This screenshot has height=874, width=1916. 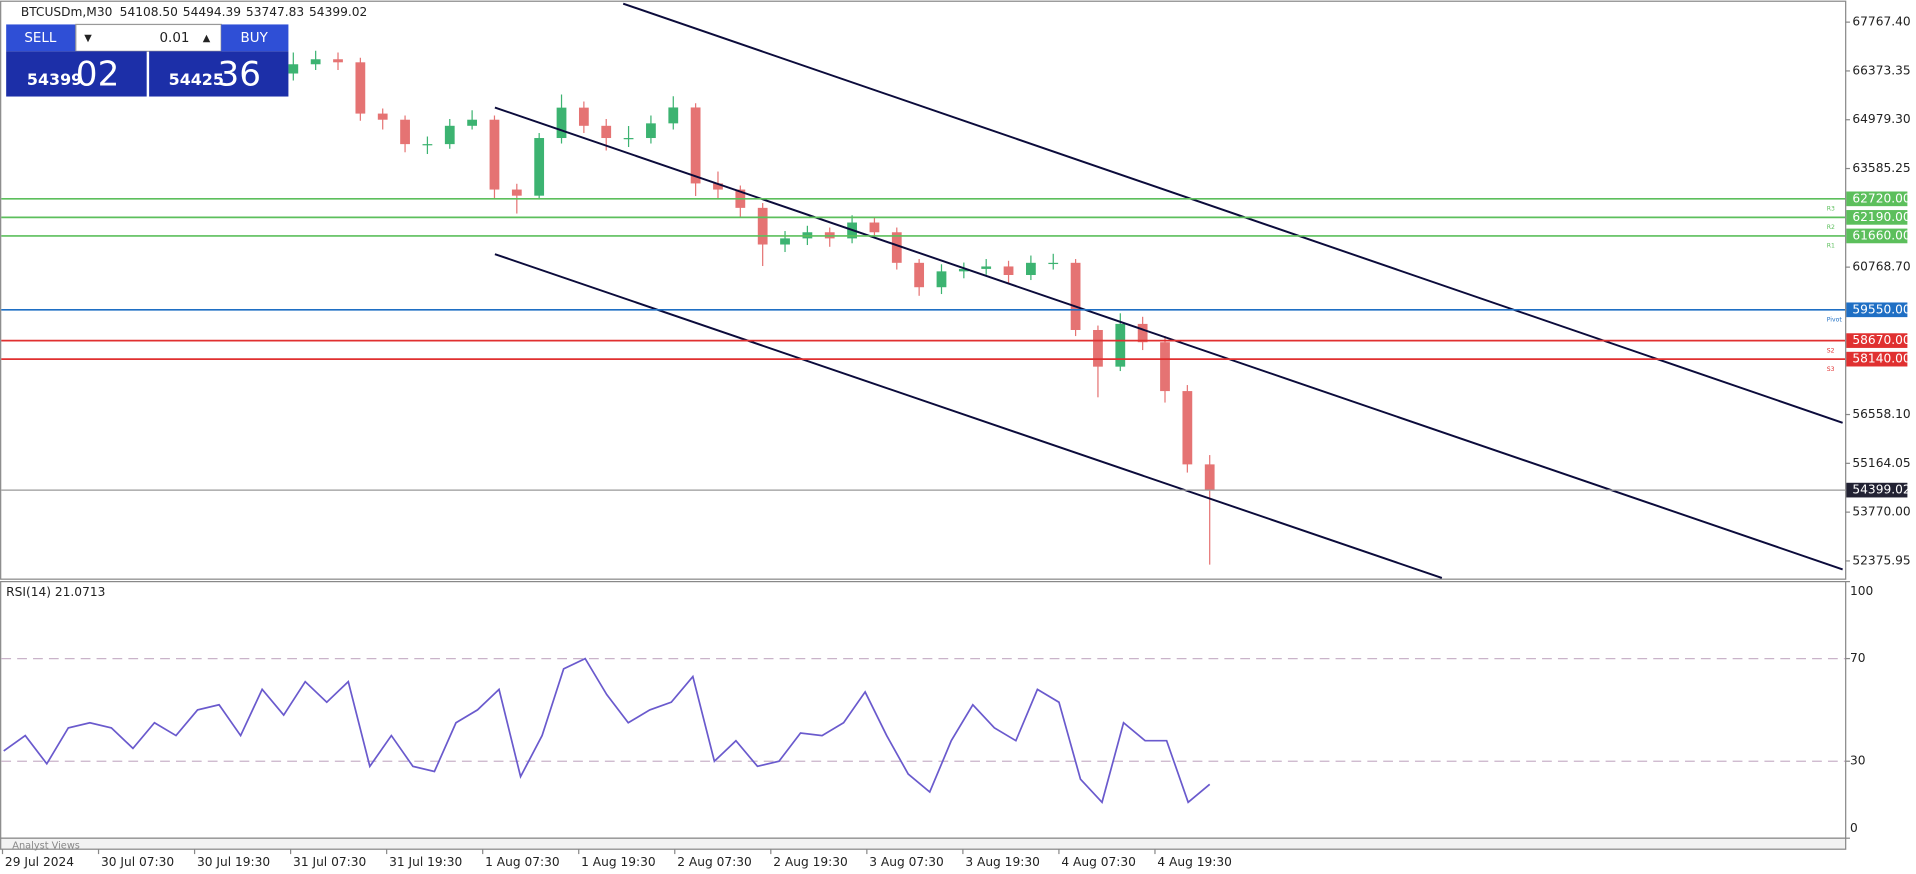 What do you see at coordinates (233, 862) in the screenshot?
I see `x-tick-label: 30 Jul 19:30` at bounding box center [233, 862].